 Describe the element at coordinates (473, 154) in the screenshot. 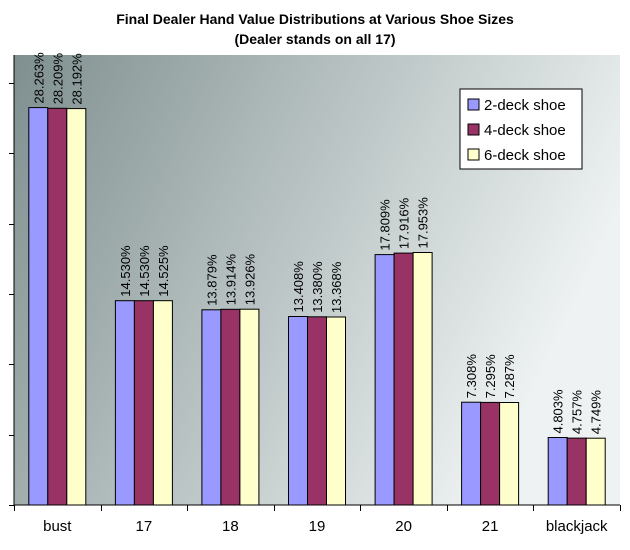

I see `legend-swatch-6-deck` at that location.